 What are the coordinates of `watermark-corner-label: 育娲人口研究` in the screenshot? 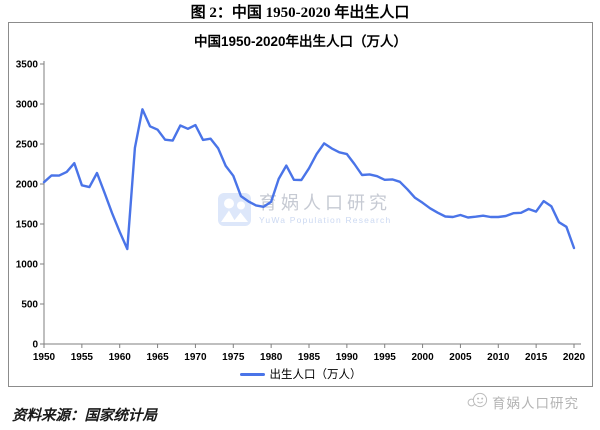 It's located at (535, 403).